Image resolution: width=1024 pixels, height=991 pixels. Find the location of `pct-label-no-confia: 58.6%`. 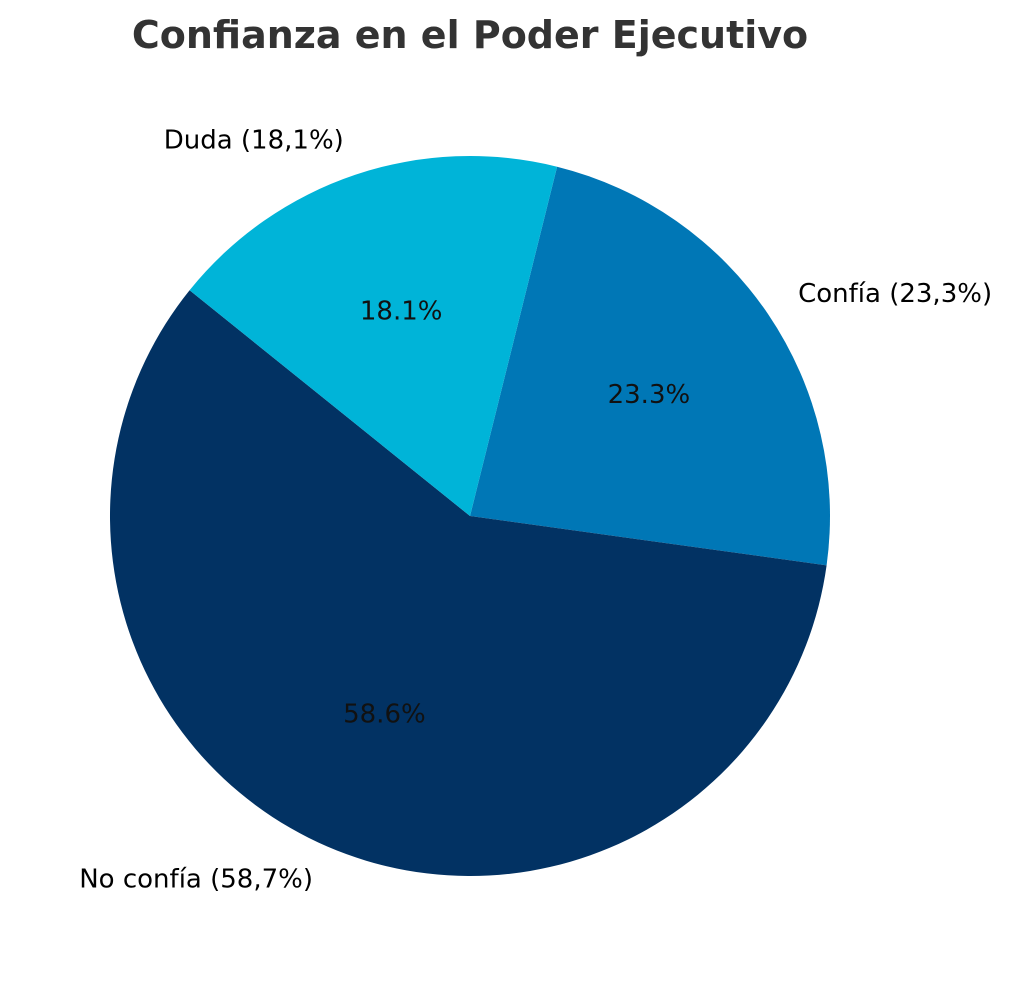

pct-label-no-confia: 58.6% is located at coordinates (384, 714).